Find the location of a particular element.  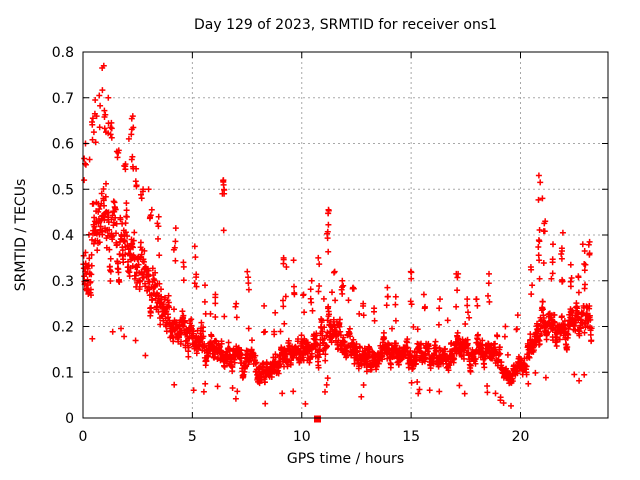

y-tick-label: 0.5 is located at coordinates (63, 190).